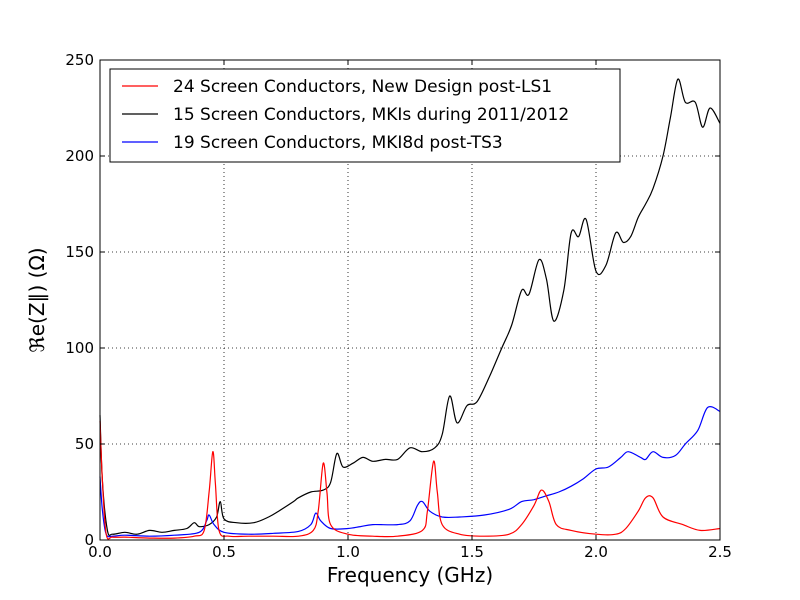 Image resolution: width=800 pixels, height=600 pixels. I want to click on x-tick-label: 0.0, so click(100, 552).